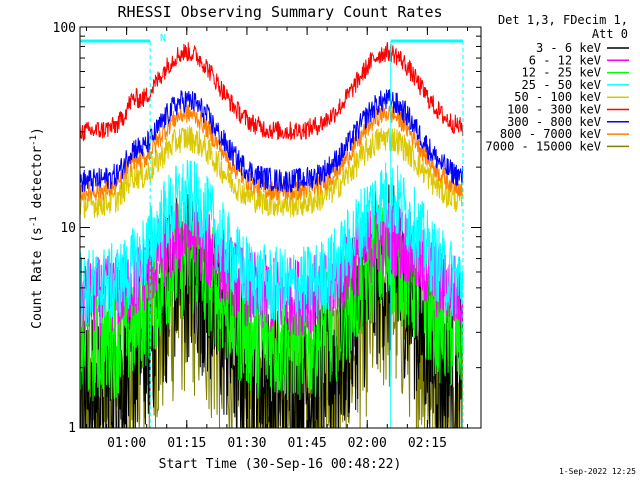 This screenshot has height=480, width=640. Describe the element at coordinates (550, 134) in the screenshot. I see `legend-label-7: 800 - 7000 keV` at that location.